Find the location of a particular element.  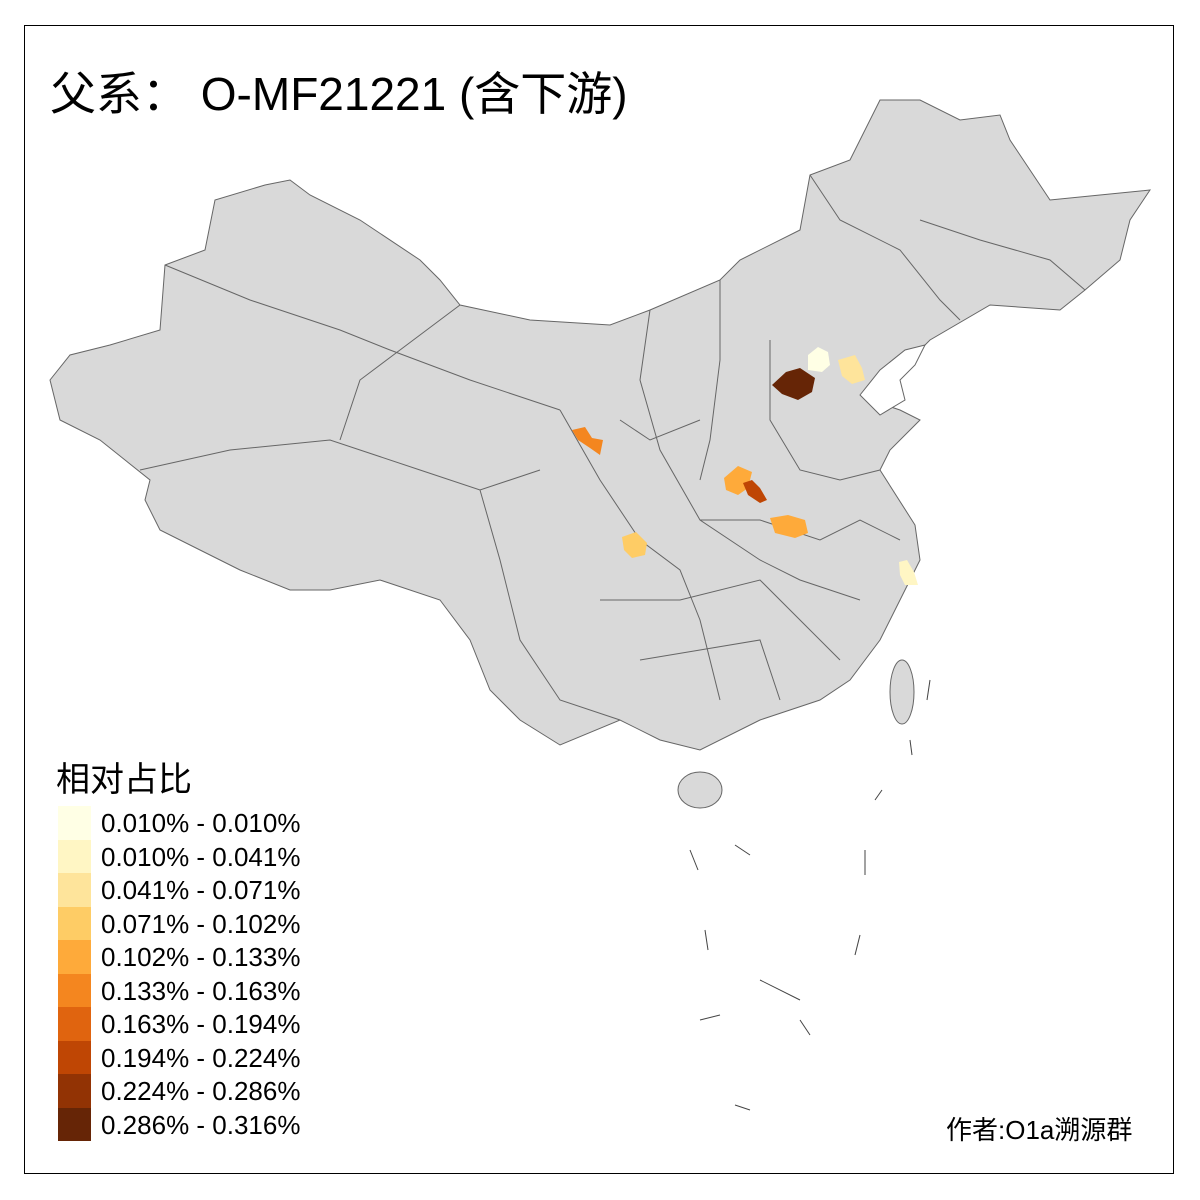

legend-label: 0.163% - 0.194% is located at coordinates (201, 1024).